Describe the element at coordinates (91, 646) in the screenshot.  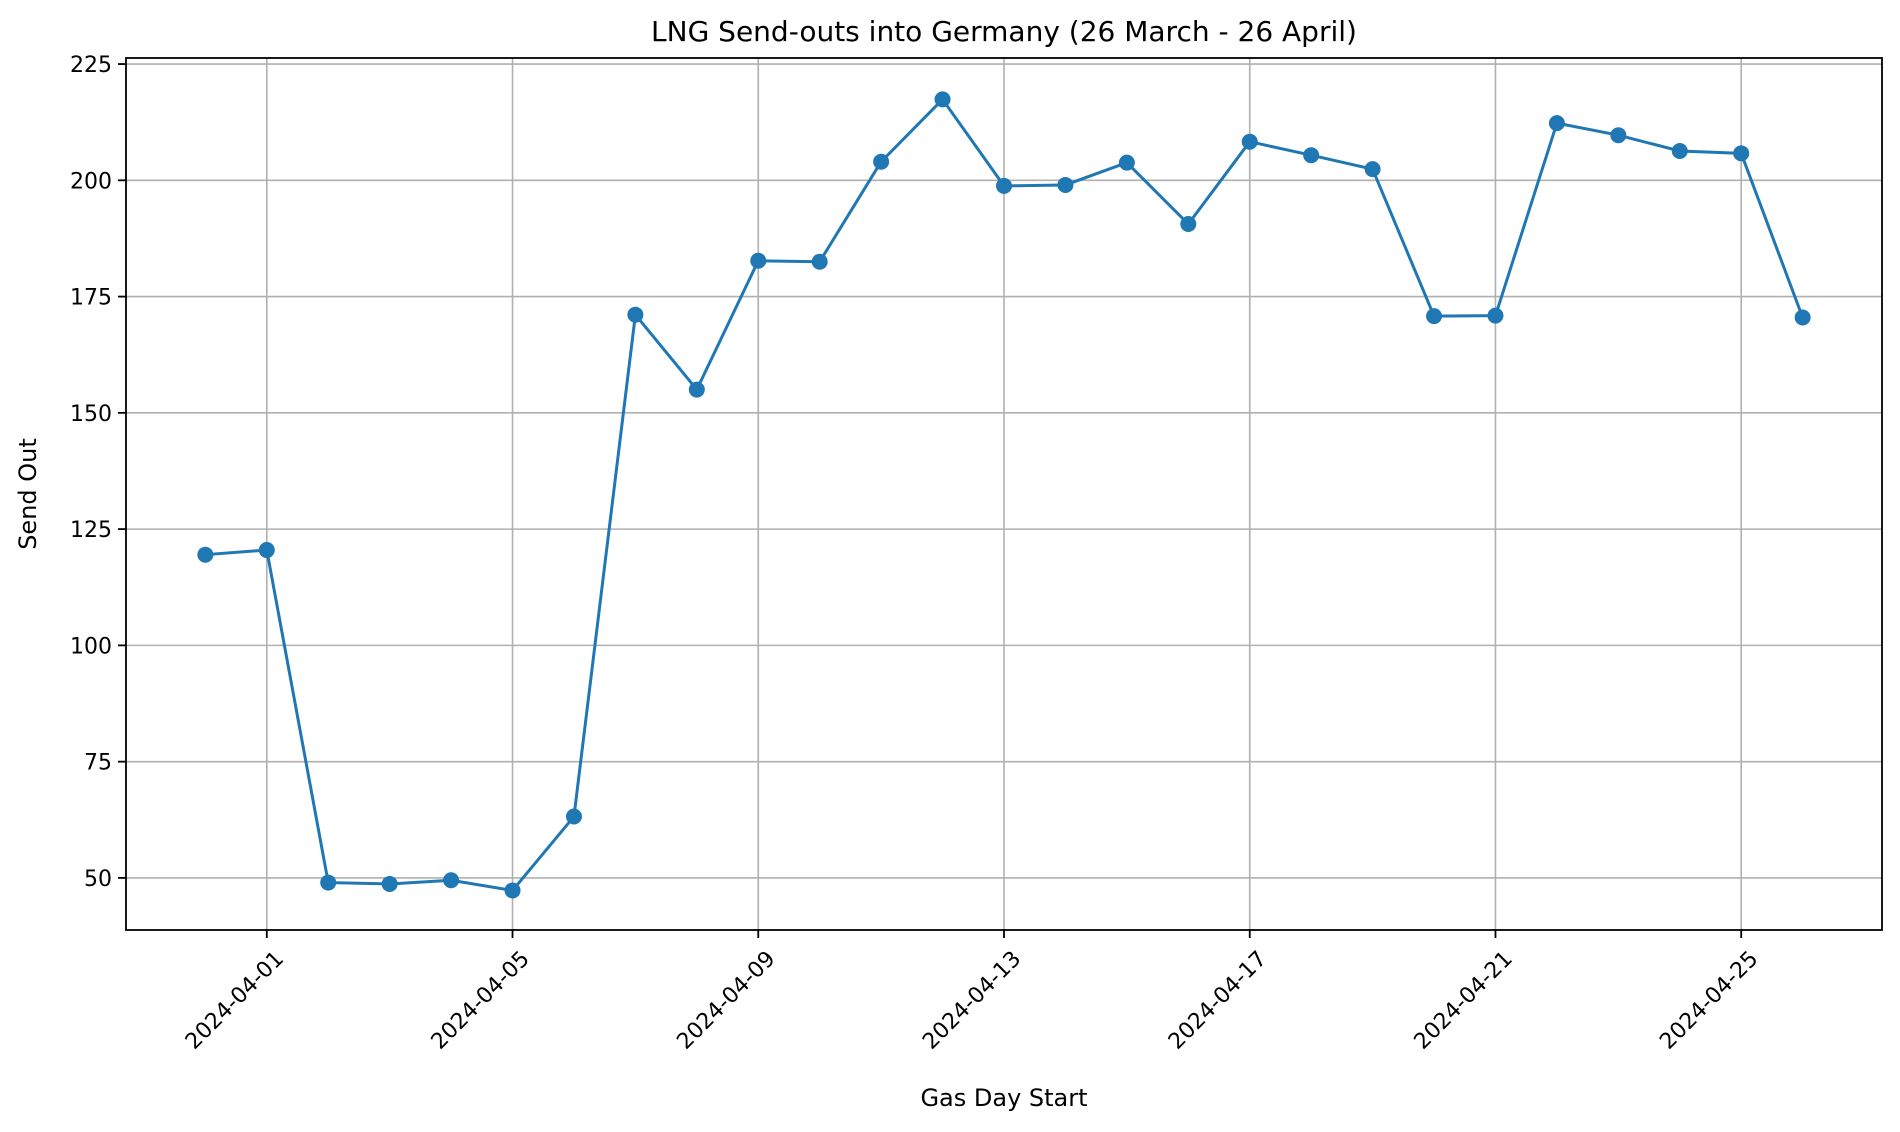
I see `y-tick-label: 100` at that location.